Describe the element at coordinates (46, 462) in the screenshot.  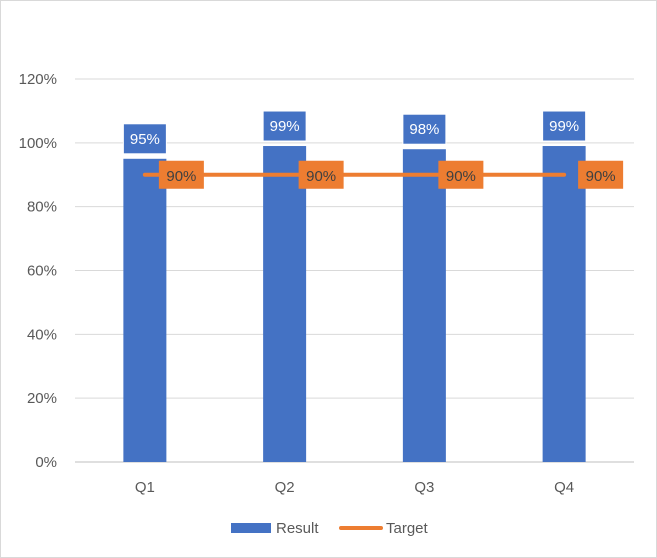
I see `y-tick-label: 0%` at that location.